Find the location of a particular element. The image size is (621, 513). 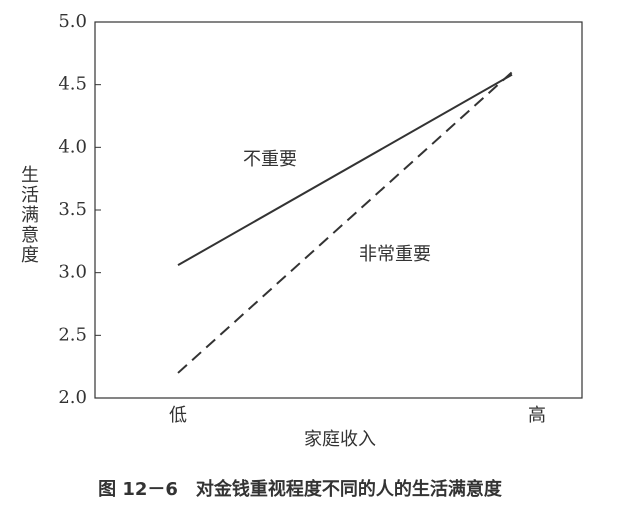

x-tick-label: 高 is located at coordinates (537, 415).